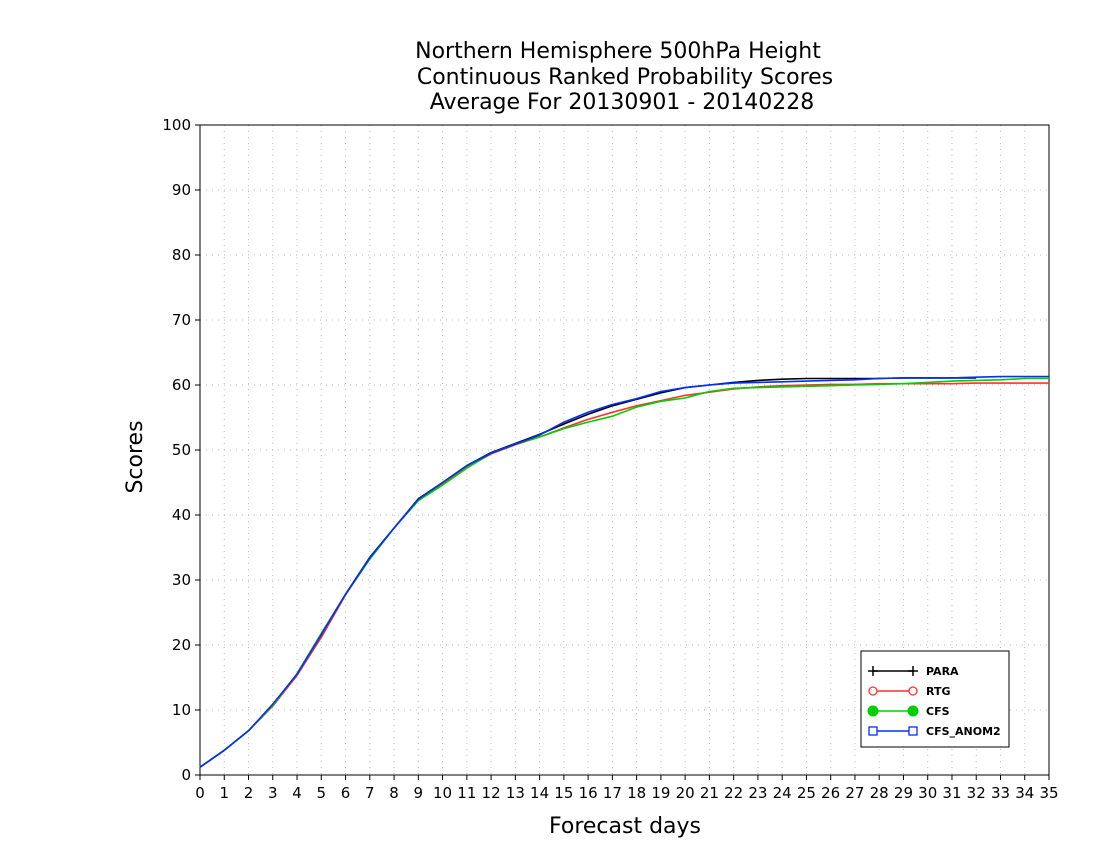 This screenshot has height=850, width=1100. What do you see at coordinates (135, 456) in the screenshot?
I see `y-axis-label: Scores` at bounding box center [135, 456].